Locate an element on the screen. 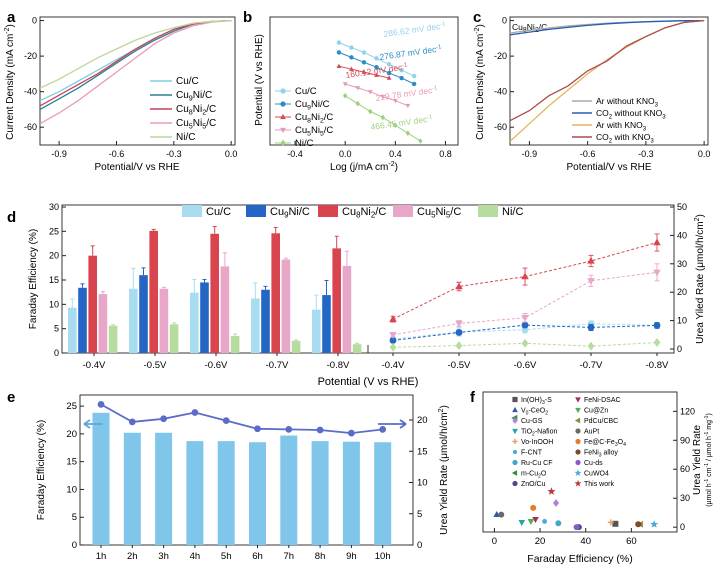 The width and height of the screenshot is (717, 579). f-legend-label: Cu-GS is located at coordinates (532, 421).